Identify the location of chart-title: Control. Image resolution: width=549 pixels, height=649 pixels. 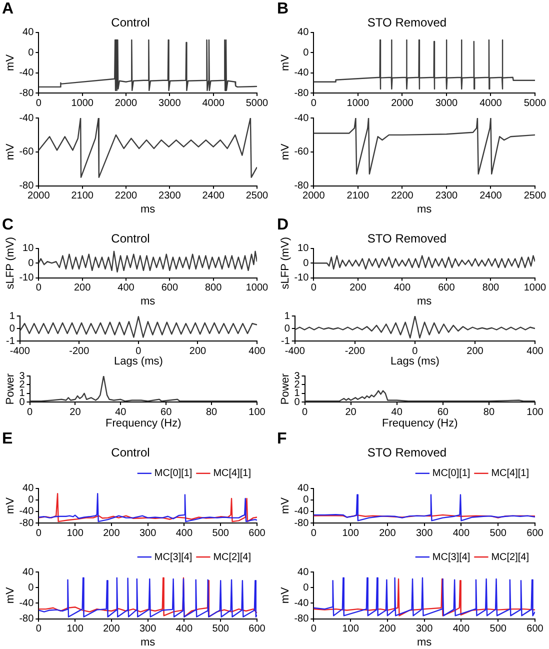
(130, 23).